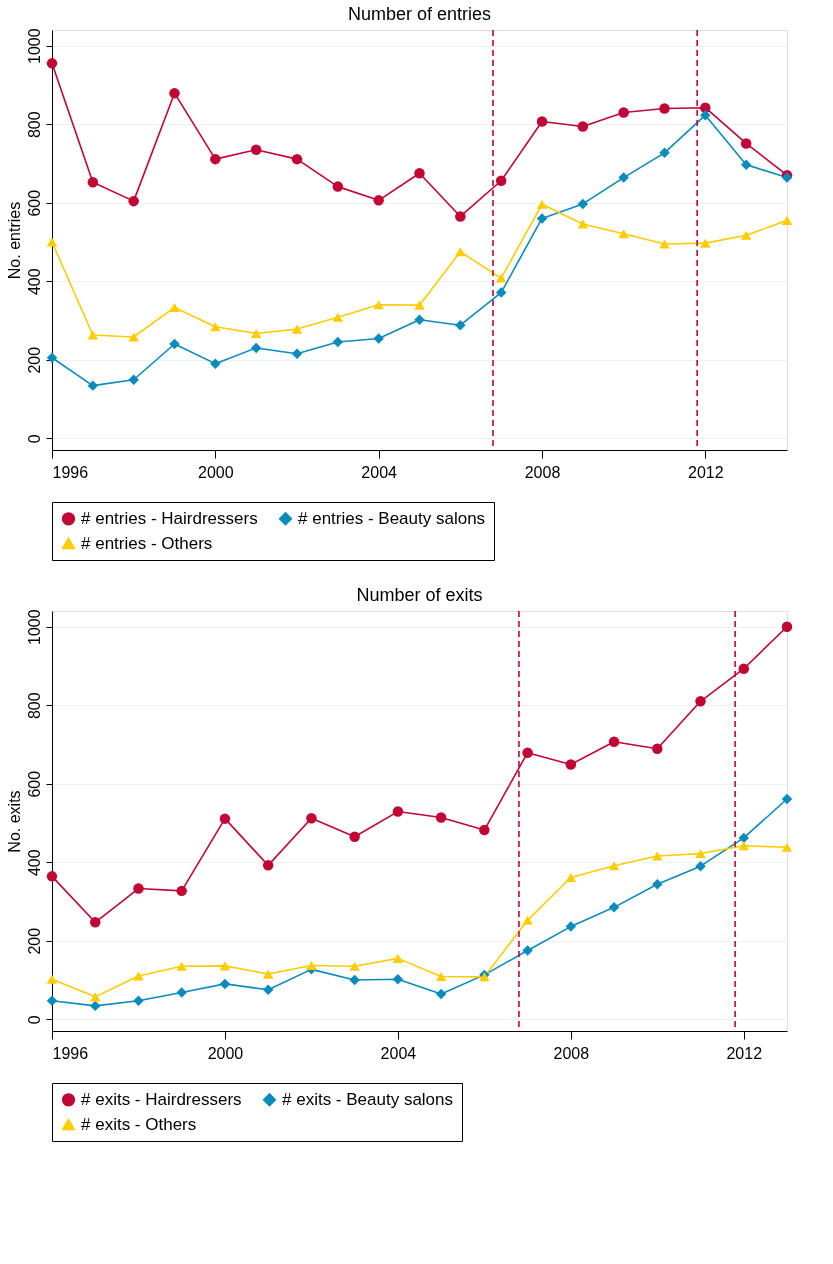 The image size is (833, 1264). What do you see at coordinates (419, 13) in the screenshot?
I see `chart-title: Number of entries` at bounding box center [419, 13].